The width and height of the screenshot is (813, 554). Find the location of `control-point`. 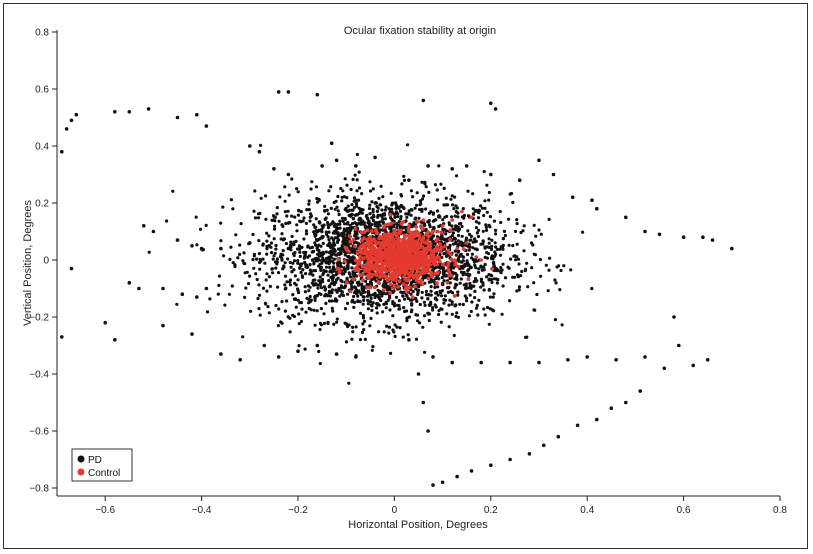

control-point is located at coordinates (471, 217).